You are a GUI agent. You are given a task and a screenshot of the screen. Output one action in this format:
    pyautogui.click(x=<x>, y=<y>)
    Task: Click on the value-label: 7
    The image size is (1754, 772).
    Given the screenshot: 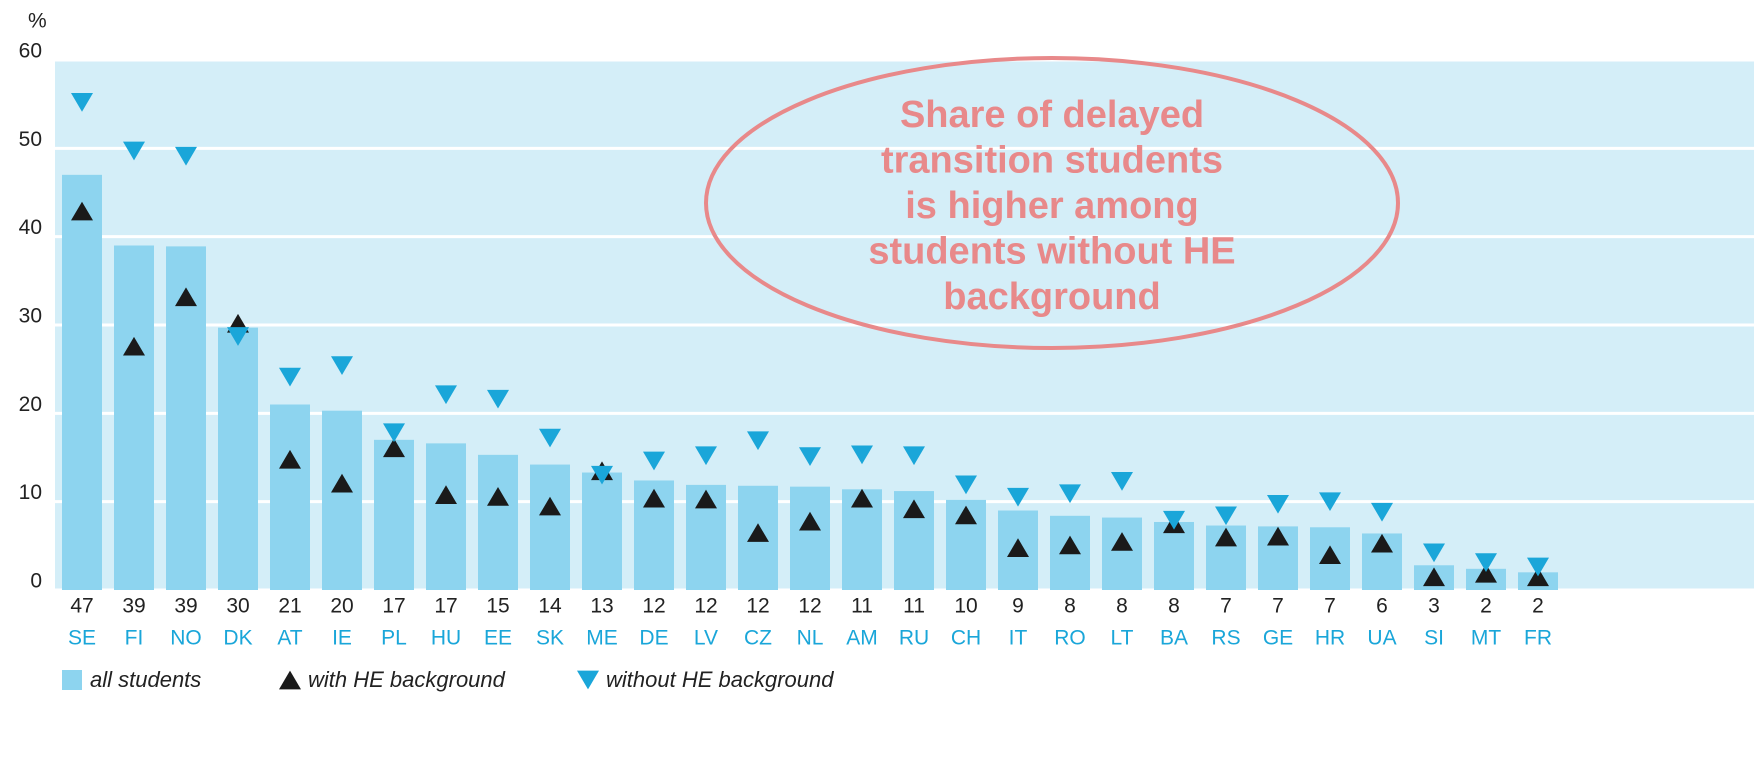 What is the action you would take?
    pyautogui.click(x=1226, y=606)
    